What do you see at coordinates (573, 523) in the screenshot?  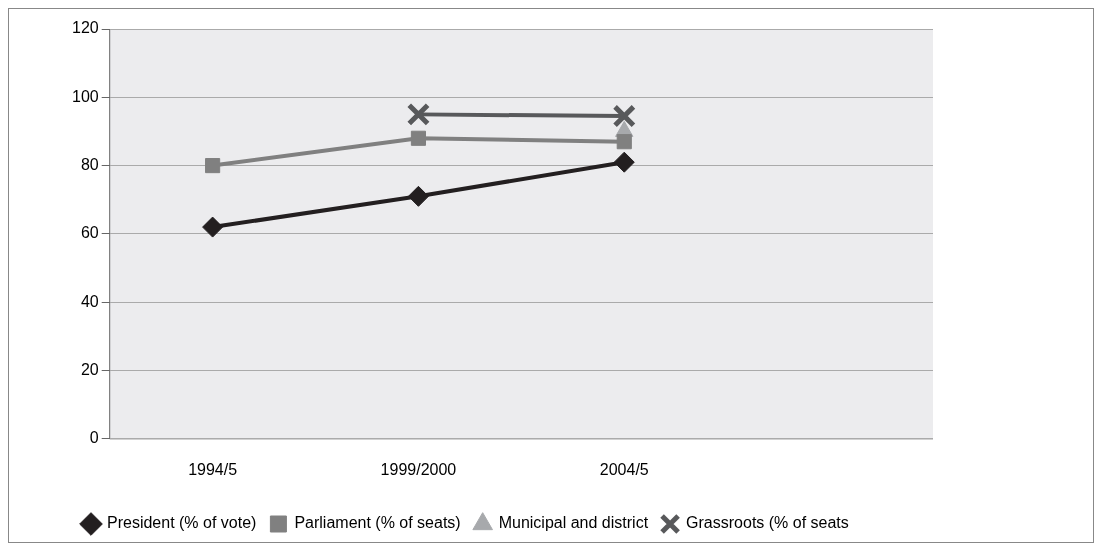 I see `legend-label: Municipal and district` at bounding box center [573, 523].